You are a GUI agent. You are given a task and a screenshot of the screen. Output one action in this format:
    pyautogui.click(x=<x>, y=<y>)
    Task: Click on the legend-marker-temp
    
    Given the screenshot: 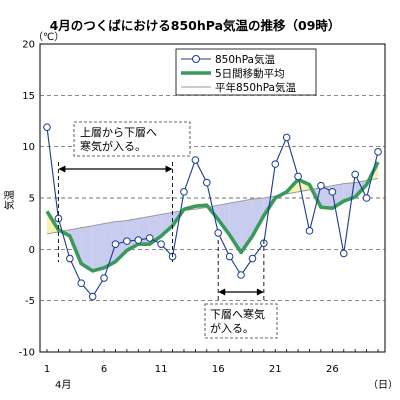 What is the action you would take?
    pyautogui.click(x=196, y=59)
    